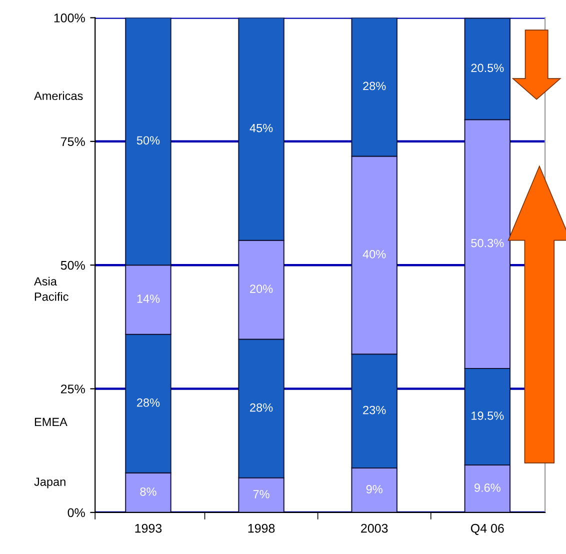  What do you see at coordinates (148, 491) in the screenshot?
I see `data-label: 8%` at bounding box center [148, 491].